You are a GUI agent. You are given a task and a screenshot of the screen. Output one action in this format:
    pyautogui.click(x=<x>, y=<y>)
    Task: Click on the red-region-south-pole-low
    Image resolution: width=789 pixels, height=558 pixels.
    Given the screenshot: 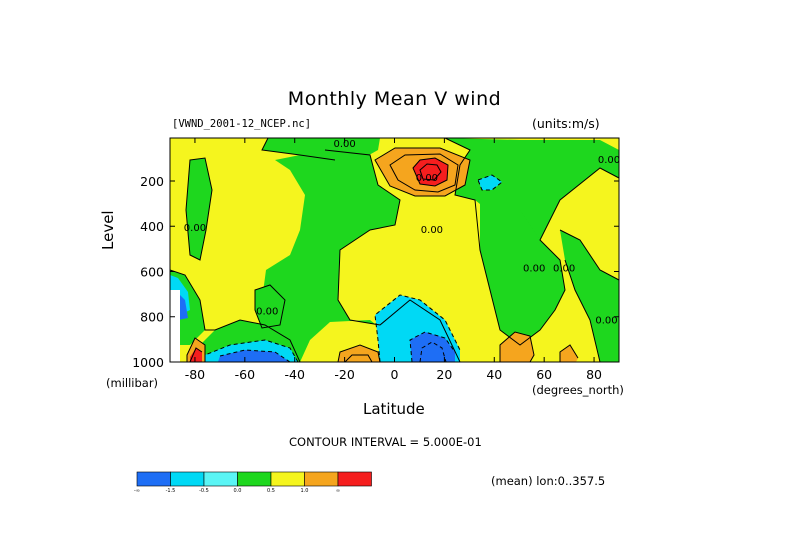 What is the action you would take?
    pyautogui.click(x=196, y=355)
    